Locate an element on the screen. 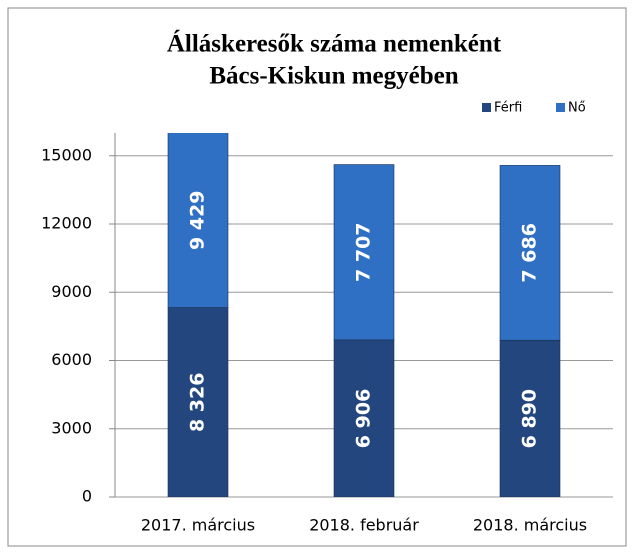  x-tick-label: 2018. február is located at coordinates (364, 525).